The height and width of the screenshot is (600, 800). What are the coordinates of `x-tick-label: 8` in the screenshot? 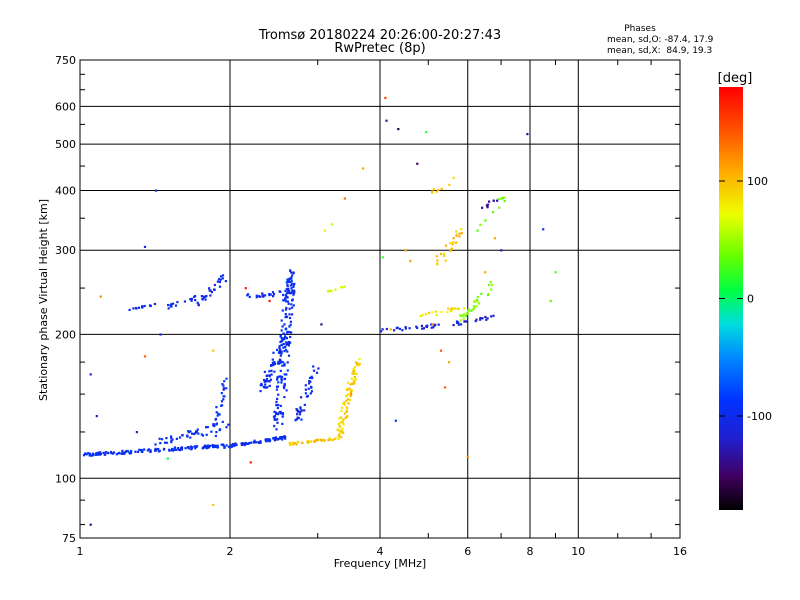 It's located at (530, 551).